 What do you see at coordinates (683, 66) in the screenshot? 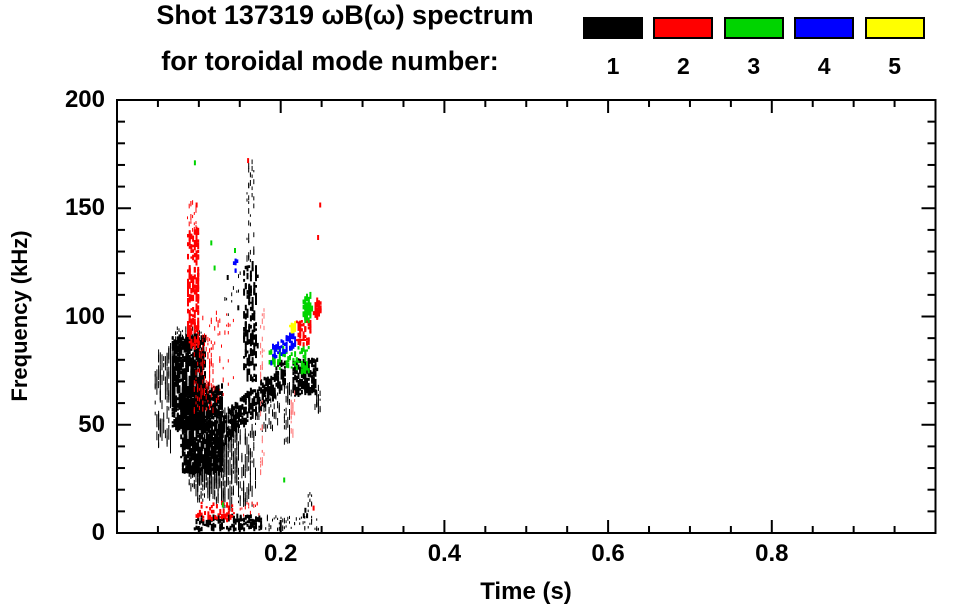
I see `legend-label-mode-2: 2` at bounding box center [683, 66].